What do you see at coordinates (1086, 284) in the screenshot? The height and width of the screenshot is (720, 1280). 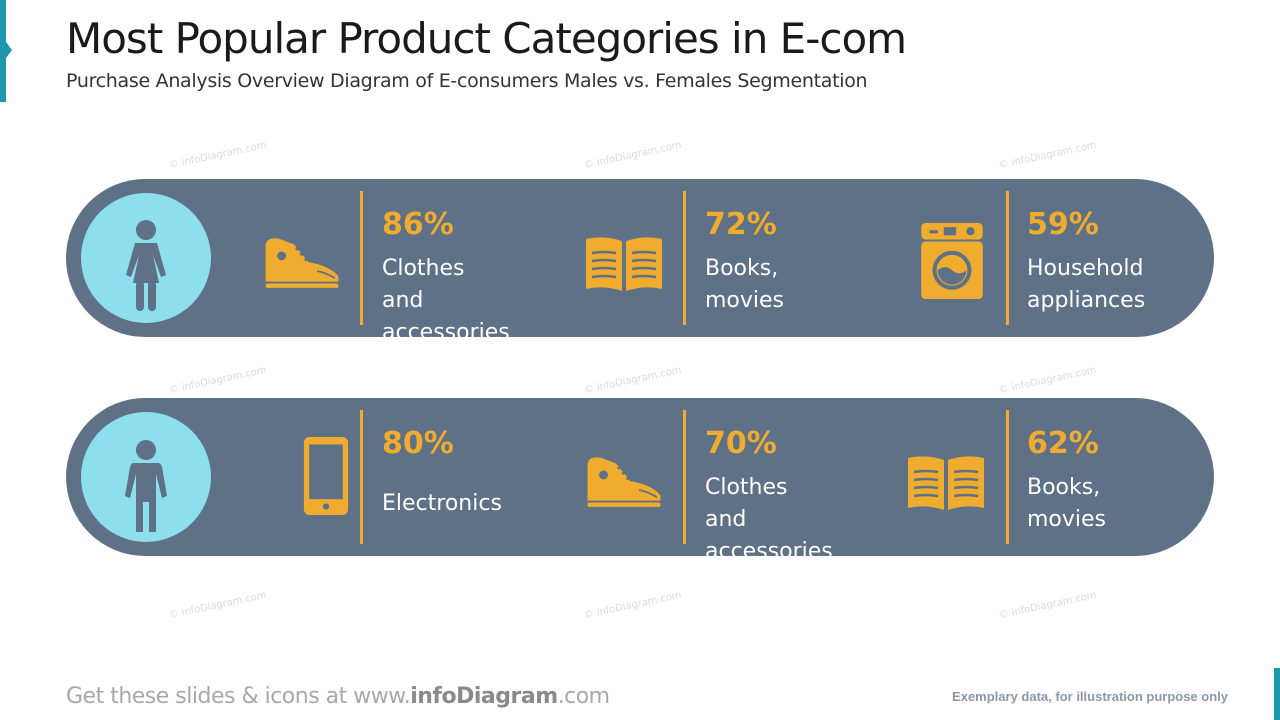 I see `category-label: Household appliances` at bounding box center [1086, 284].